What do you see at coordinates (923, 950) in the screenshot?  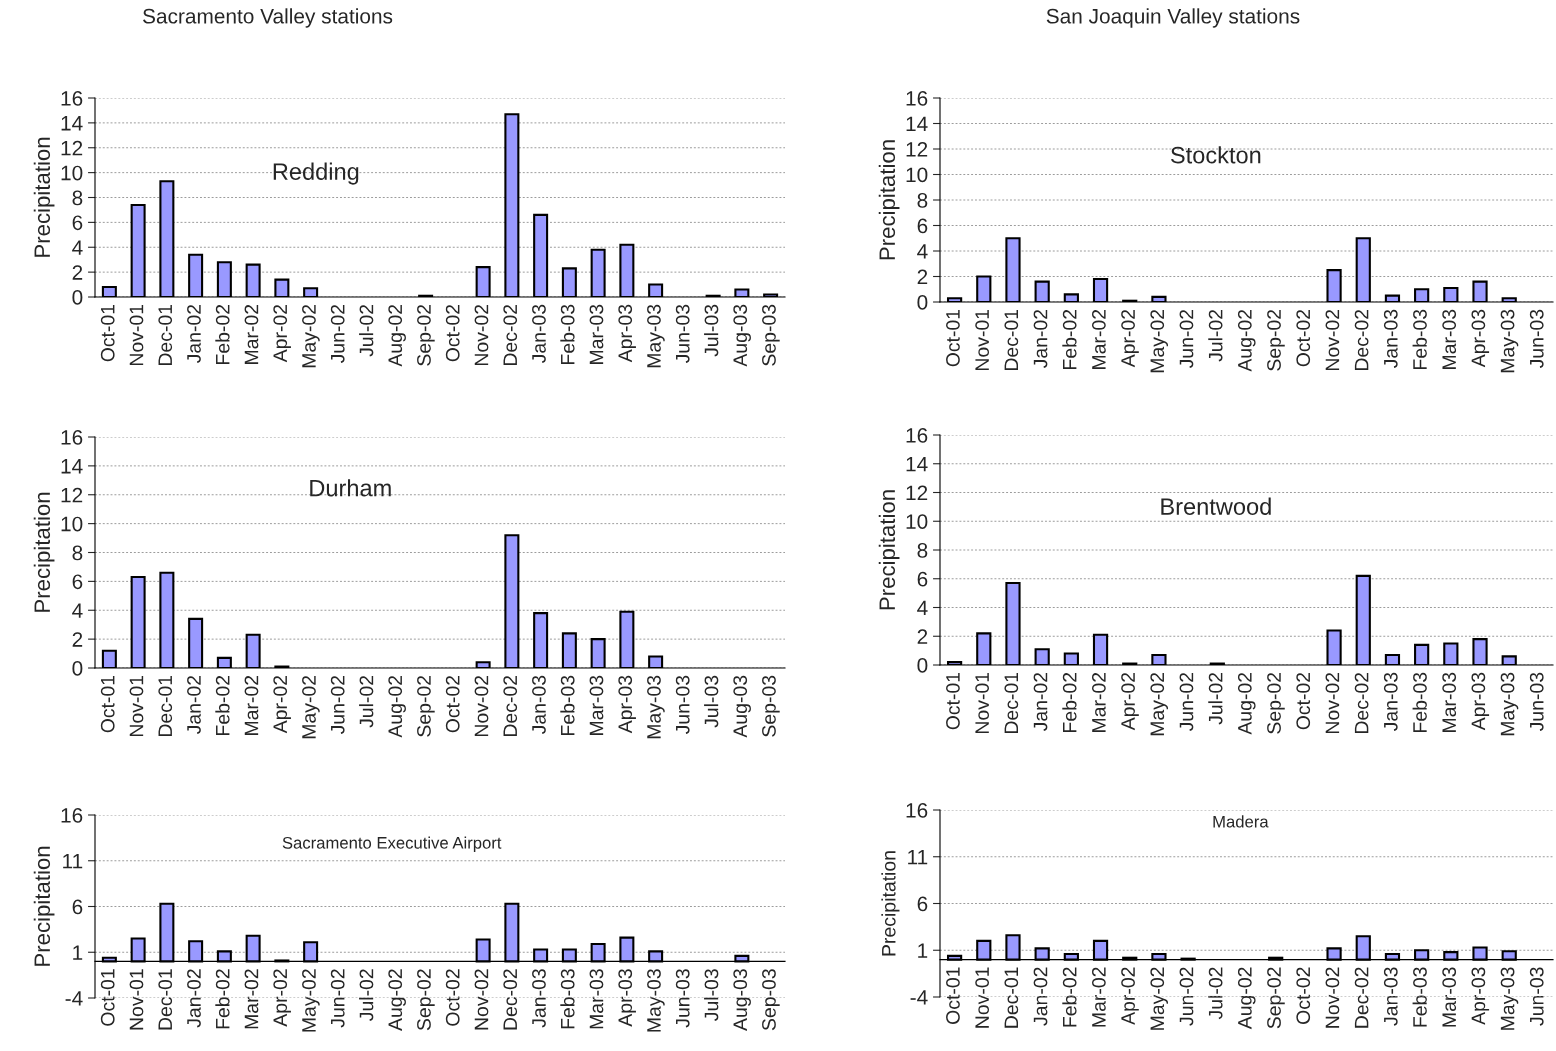 I see `y-tick-label: 1` at bounding box center [923, 950].